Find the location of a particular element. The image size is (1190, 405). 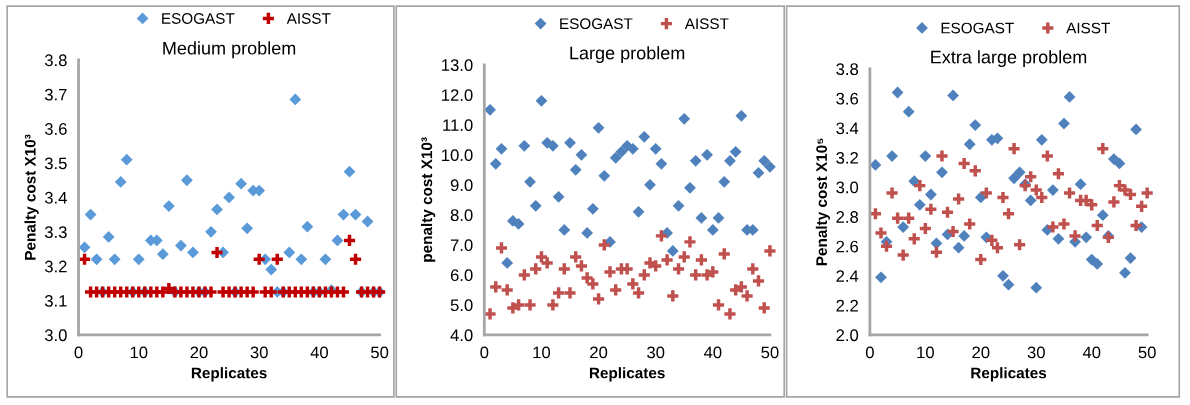

y-tick-label: 12.0 is located at coordinates (457, 95).